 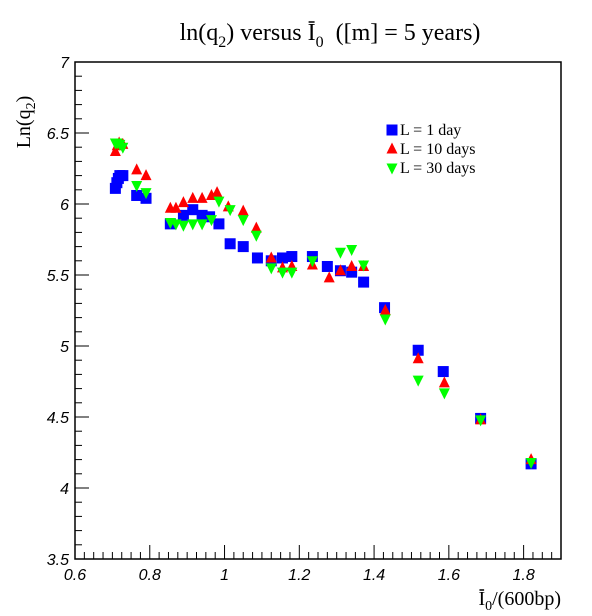 What do you see at coordinates (64, 347) in the screenshot?
I see `y-tick-label: 5` at bounding box center [64, 347].